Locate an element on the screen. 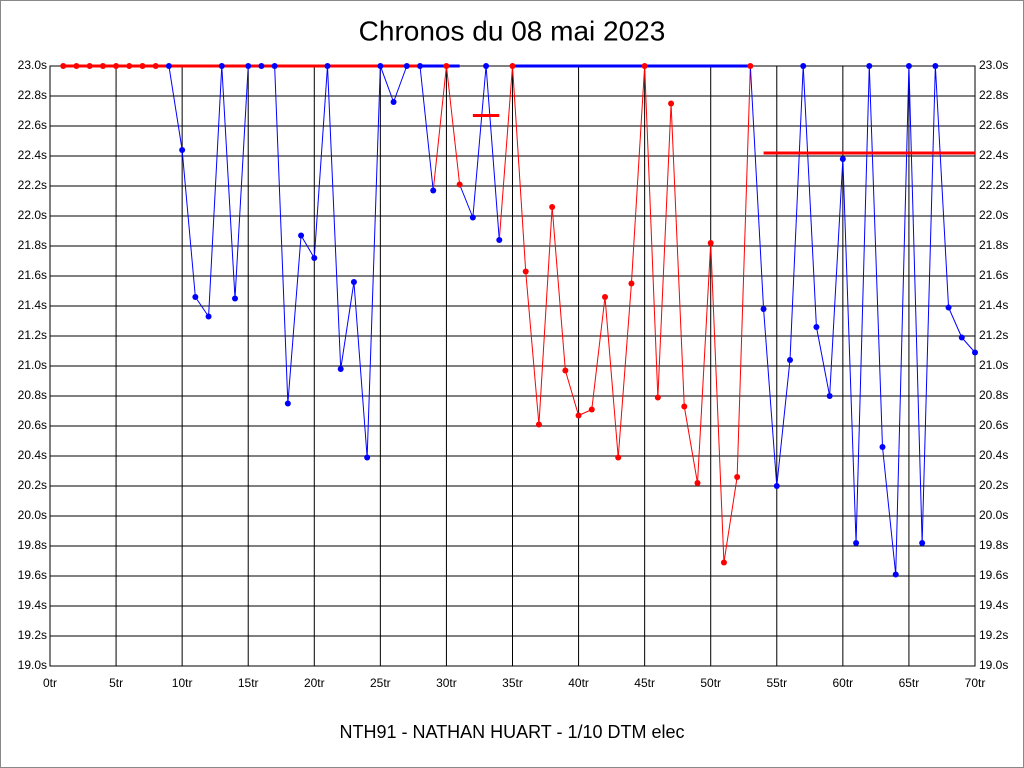  y-tick-label: 19.6s is located at coordinates (32, 575).